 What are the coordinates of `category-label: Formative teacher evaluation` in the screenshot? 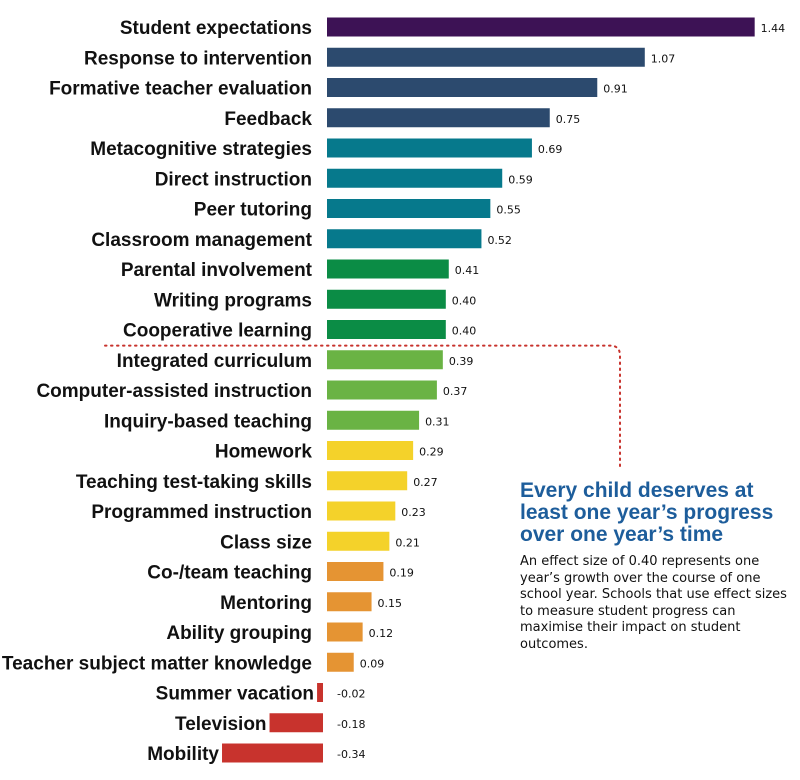 It's located at (180, 89).